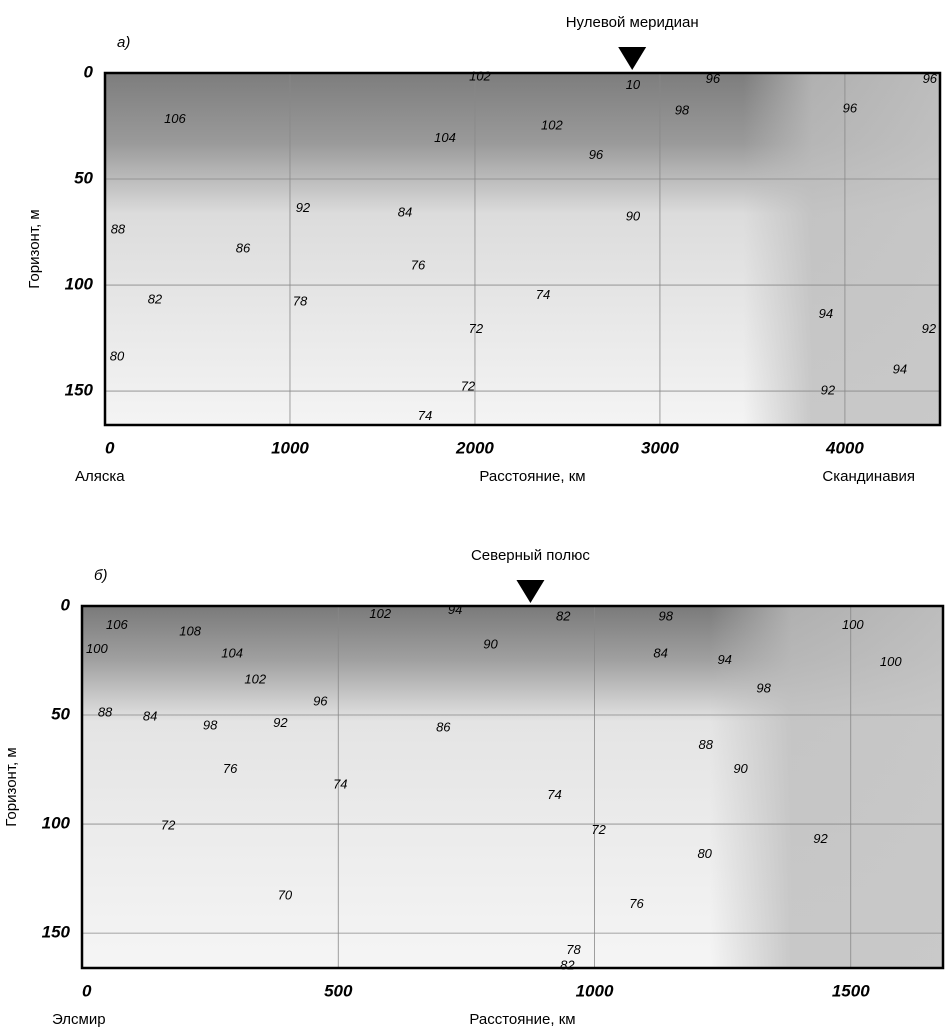 The height and width of the screenshot is (1032, 945). I want to click on x-tick-label: 500, so click(338, 990).